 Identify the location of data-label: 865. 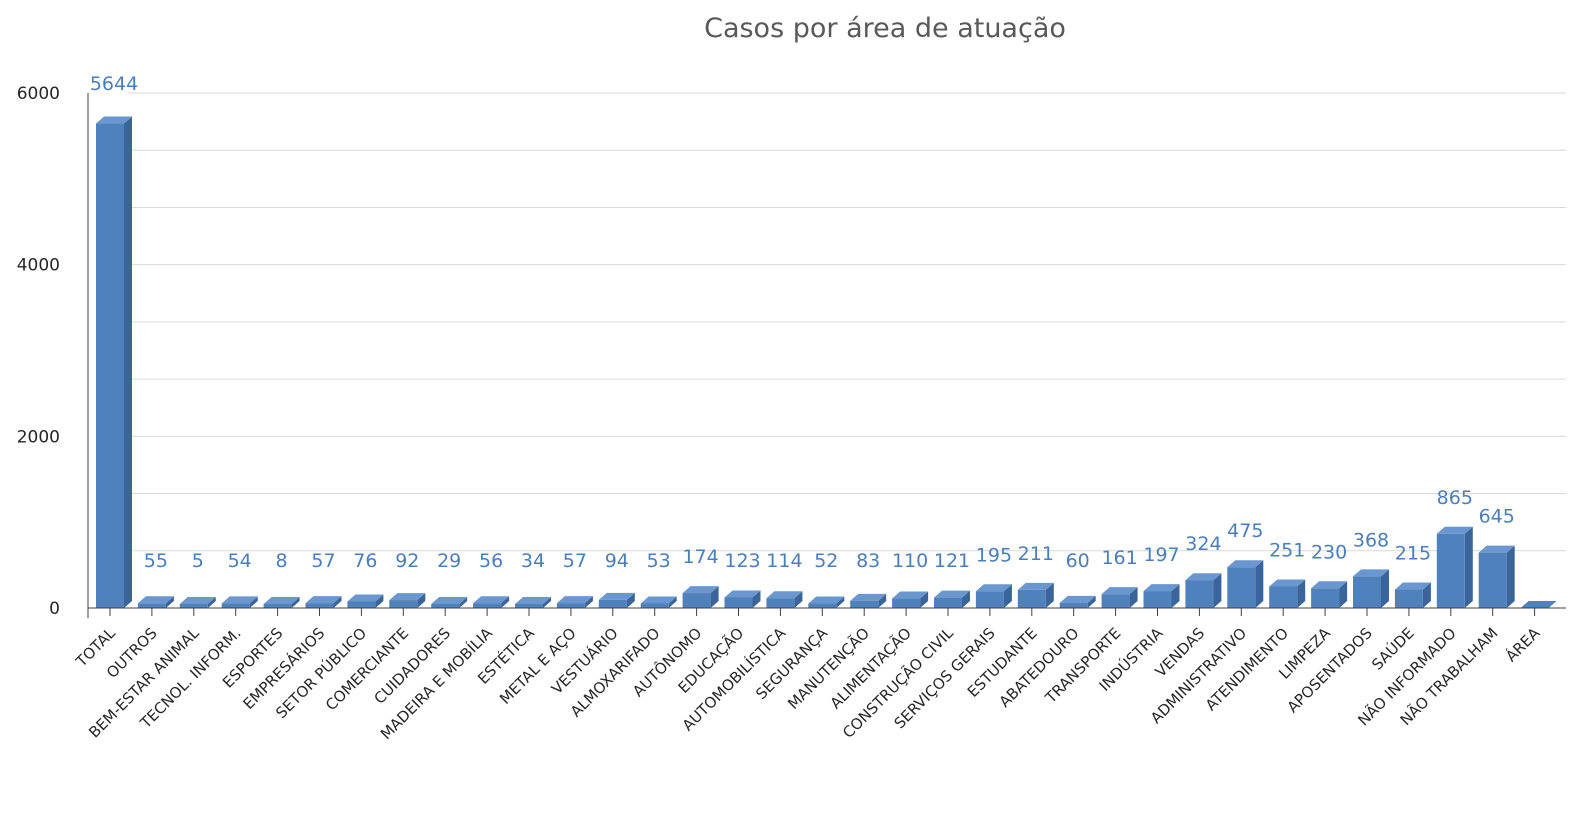
(1455, 498).